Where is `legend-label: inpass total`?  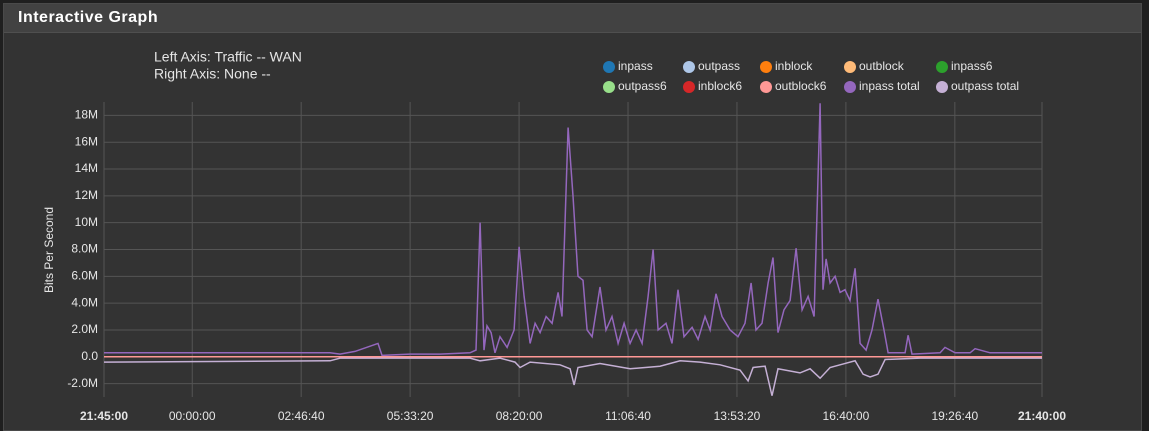
legend-label: inpass total is located at coordinates (889, 86).